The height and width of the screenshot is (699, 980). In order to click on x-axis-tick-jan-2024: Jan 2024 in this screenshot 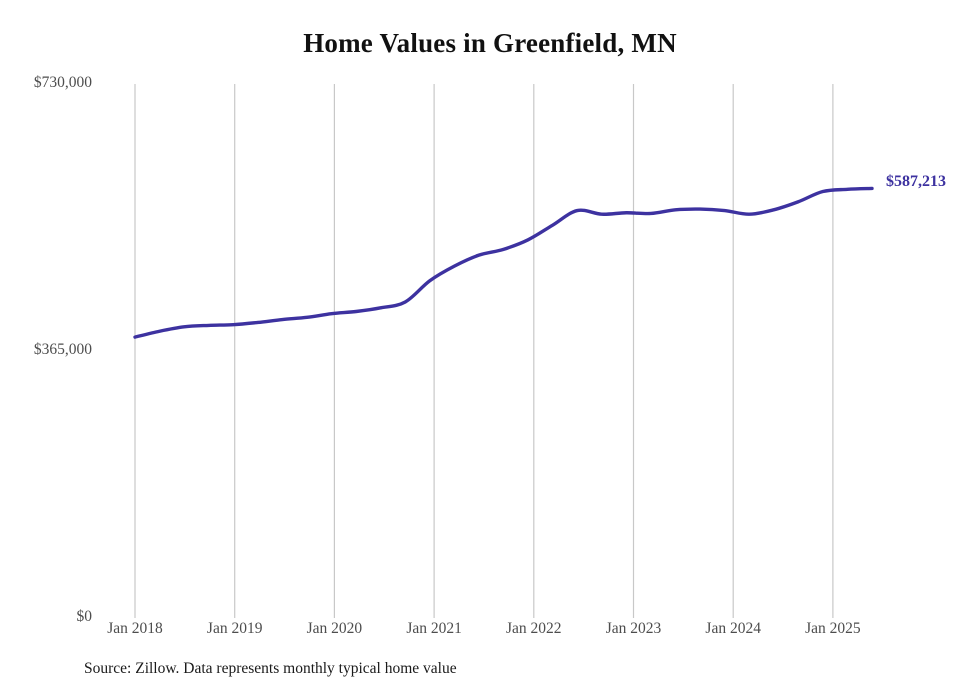, I will do `click(733, 628)`.